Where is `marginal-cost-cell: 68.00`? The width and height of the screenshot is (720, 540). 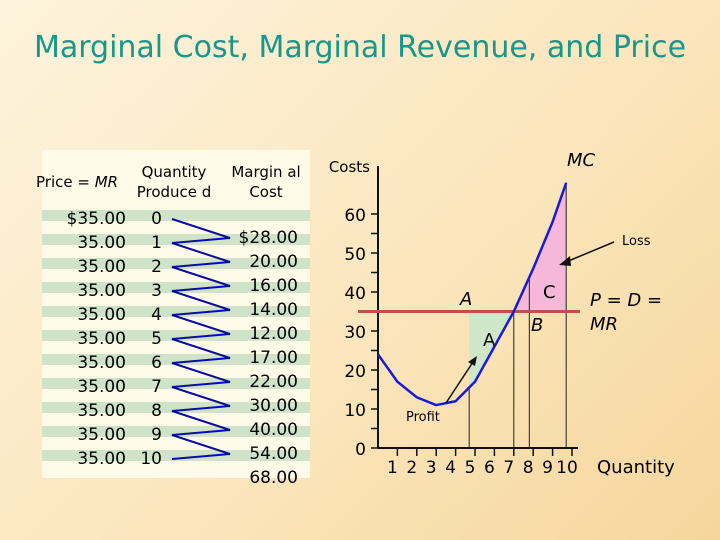
marginal-cost-cell: 68.00 is located at coordinates (273, 478).